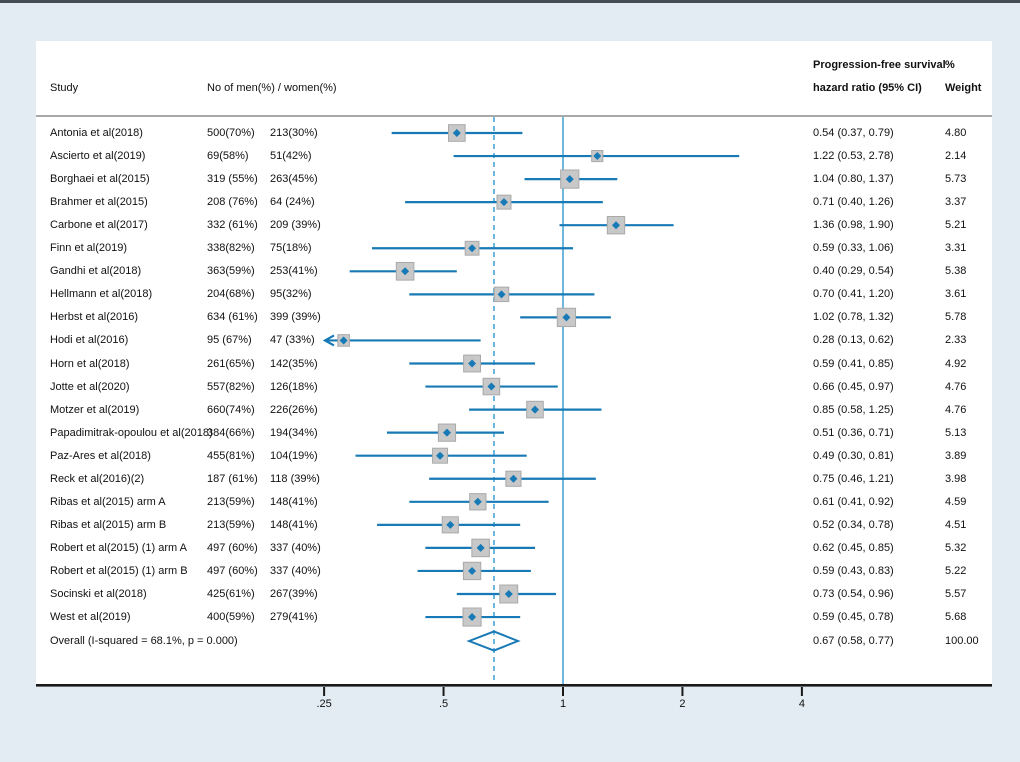  I want to click on weight-value: 5.22, so click(956, 570).